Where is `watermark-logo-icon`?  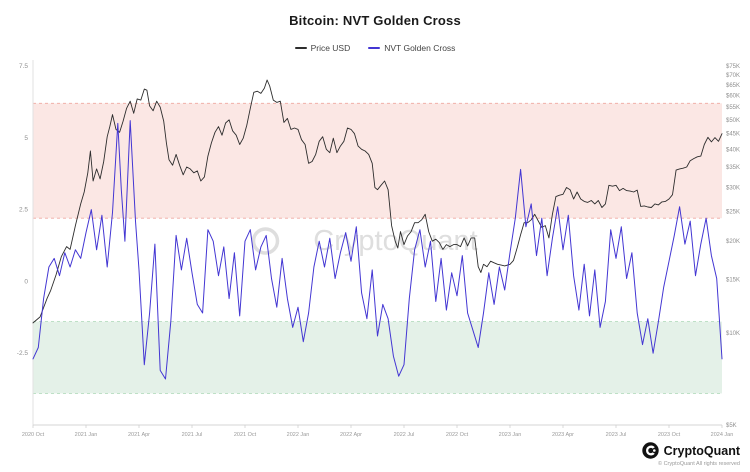
watermark-logo-icon is located at coordinates (265, 241).